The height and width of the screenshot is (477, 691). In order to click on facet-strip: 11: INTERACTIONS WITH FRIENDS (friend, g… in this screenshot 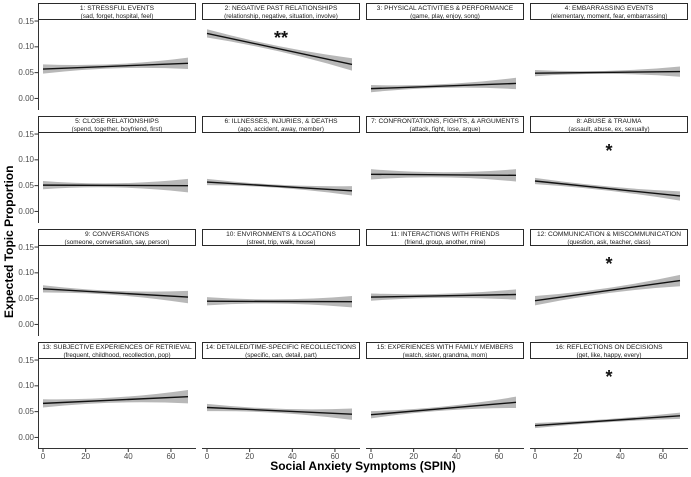, I will do `click(445, 237)`.